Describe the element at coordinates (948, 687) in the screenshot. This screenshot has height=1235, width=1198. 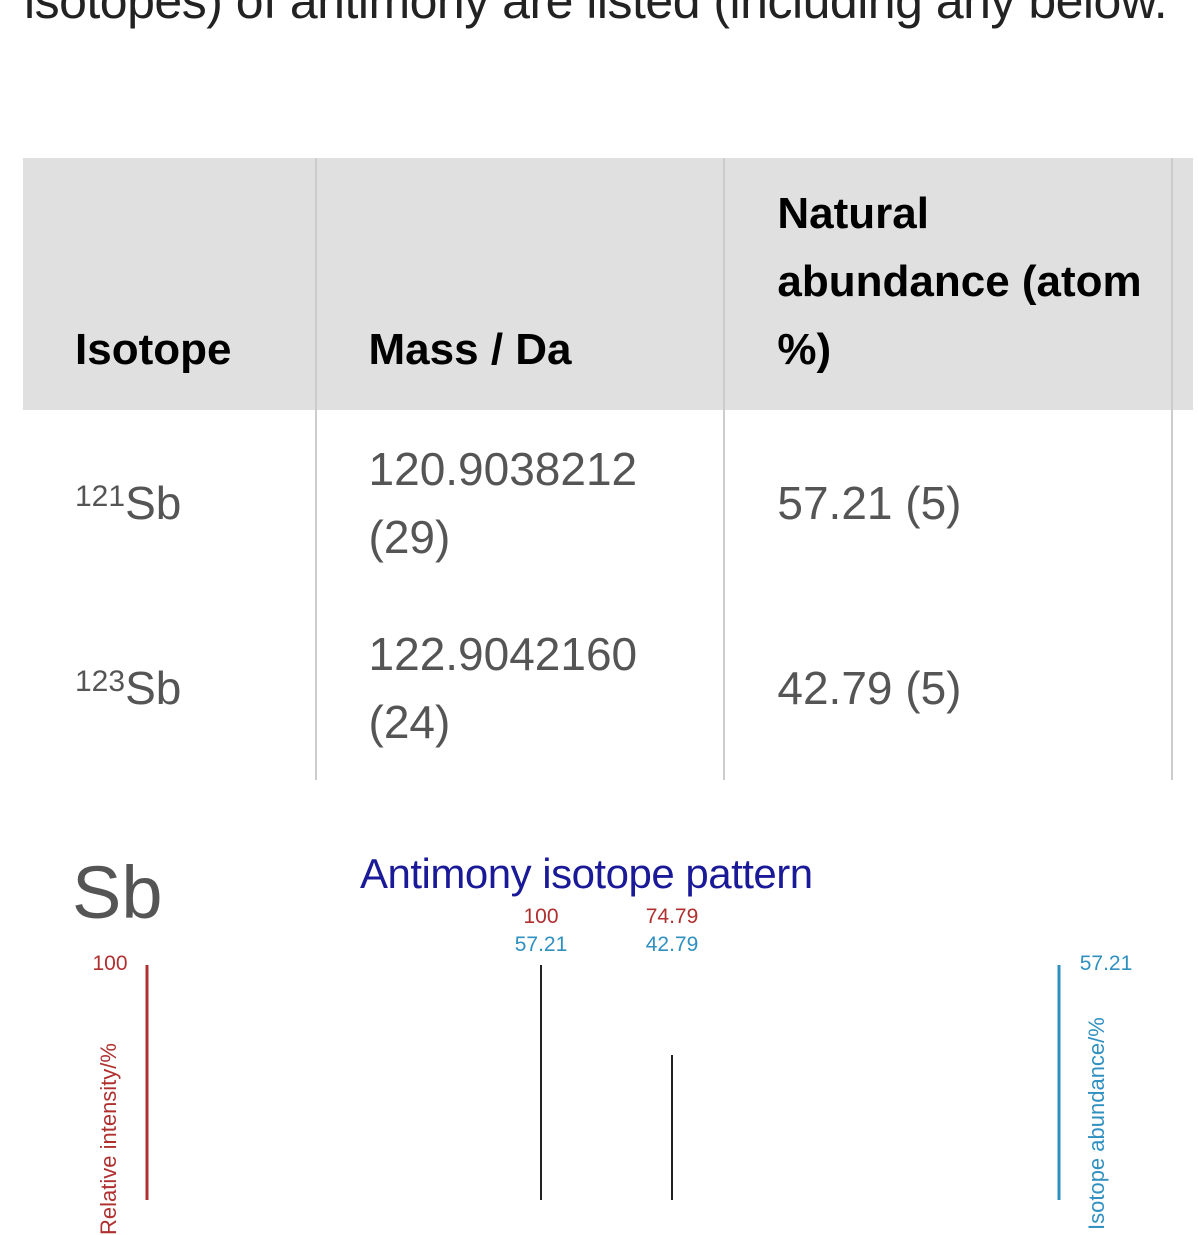
I see `abundance-cell: 42.79 (5)` at that location.